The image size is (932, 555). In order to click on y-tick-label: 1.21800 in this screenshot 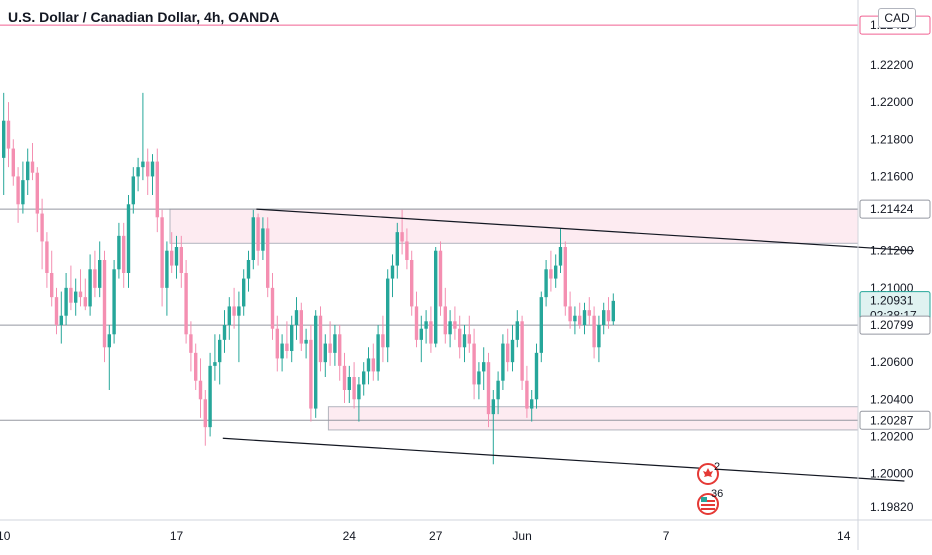, I will do `click(892, 139)`.